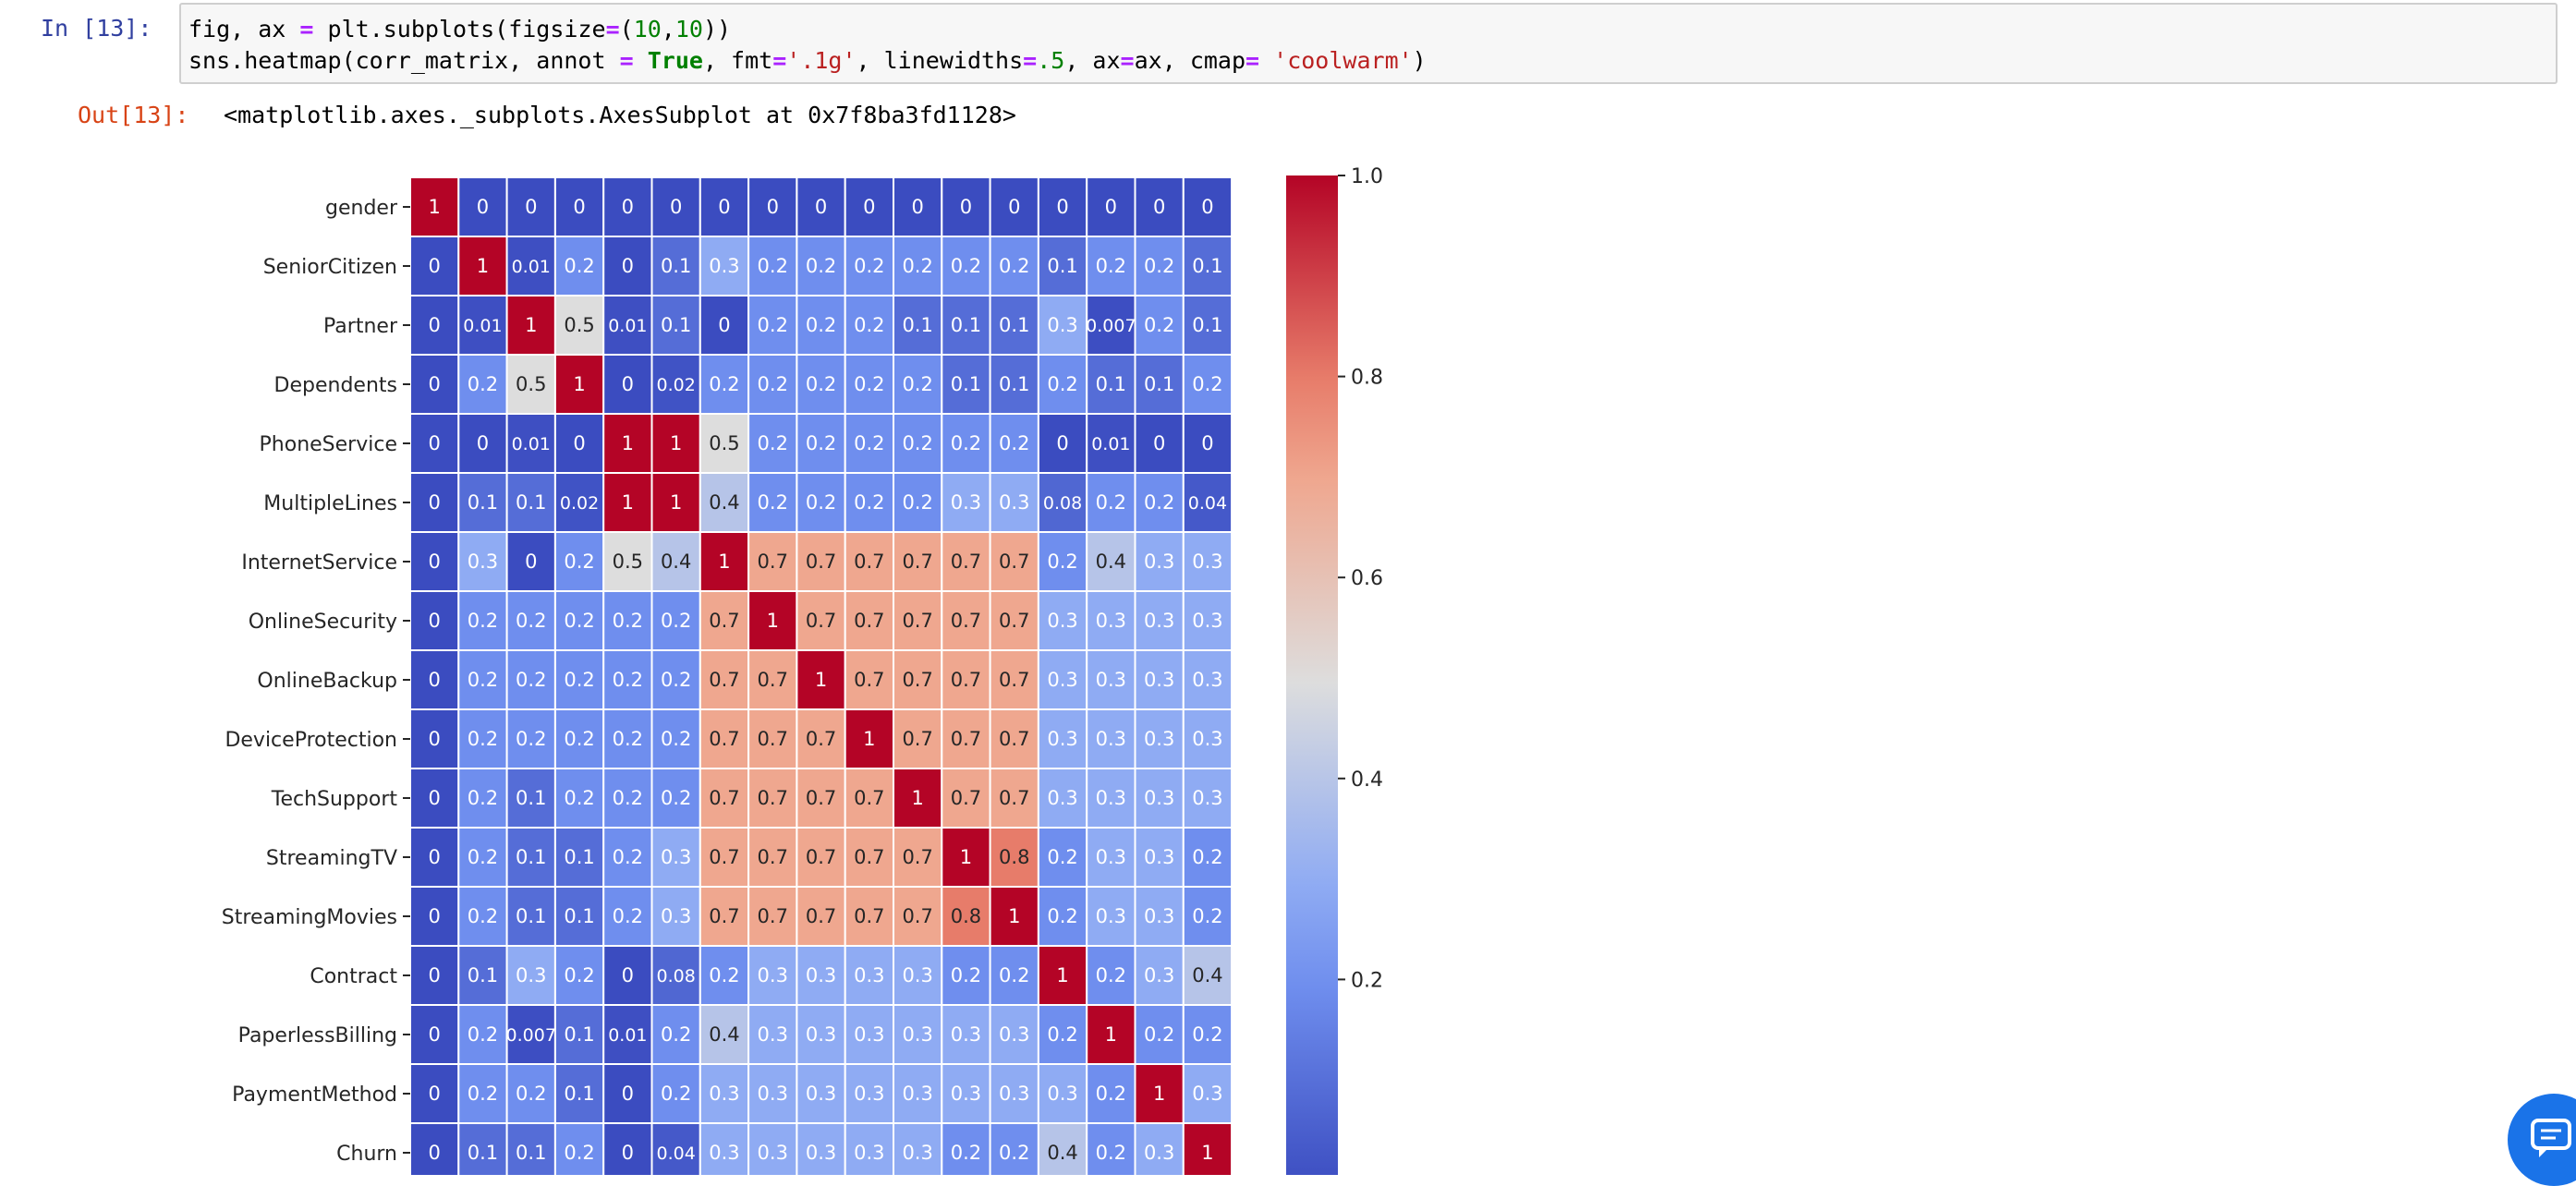 The width and height of the screenshot is (2576, 1186). Describe the element at coordinates (1207, 1153) in the screenshot. I see `cell-annotation: 1` at that location.